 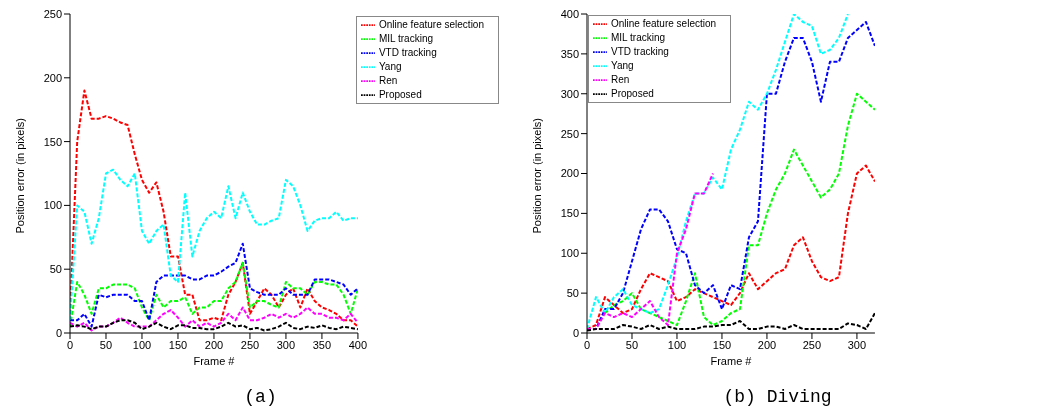 What do you see at coordinates (777, 397) in the screenshot?
I see `text: (b) Diving` at bounding box center [777, 397].